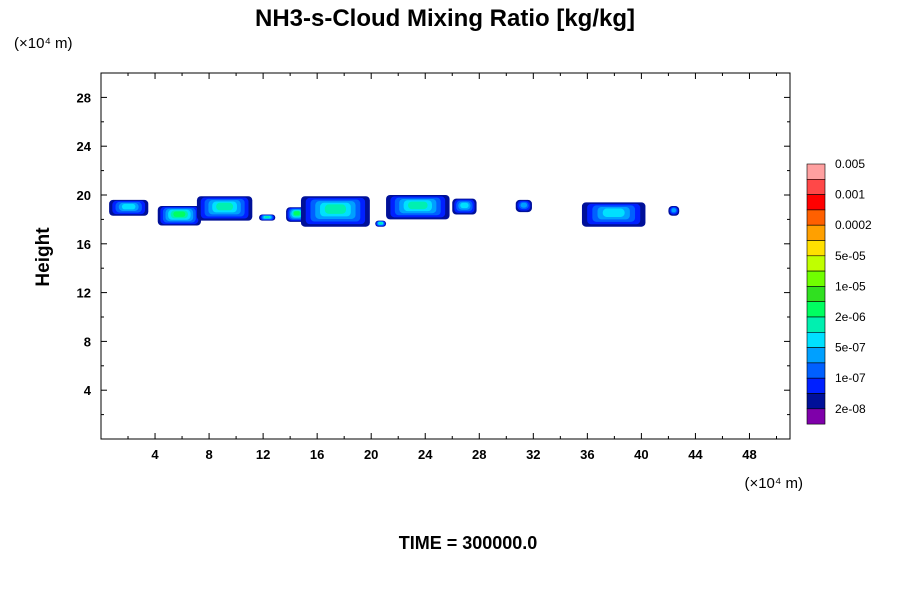 The height and width of the screenshot is (600, 900). What do you see at coordinates (468, 543) in the screenshot?
I see `time-label: TIME = 300000.0` at bounding box center [468, 543].